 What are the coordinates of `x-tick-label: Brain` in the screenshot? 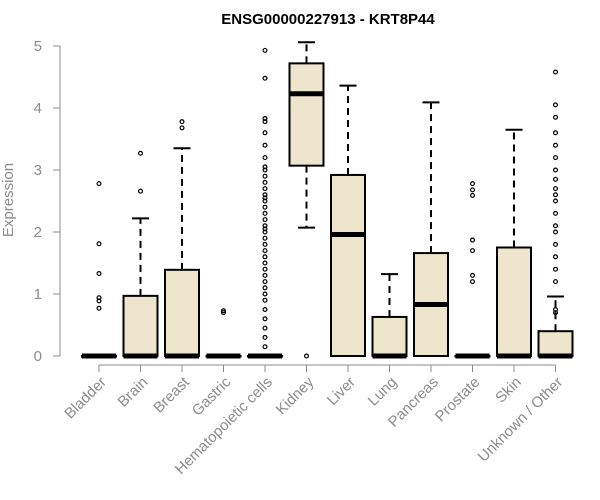 It's located at (133, 392).